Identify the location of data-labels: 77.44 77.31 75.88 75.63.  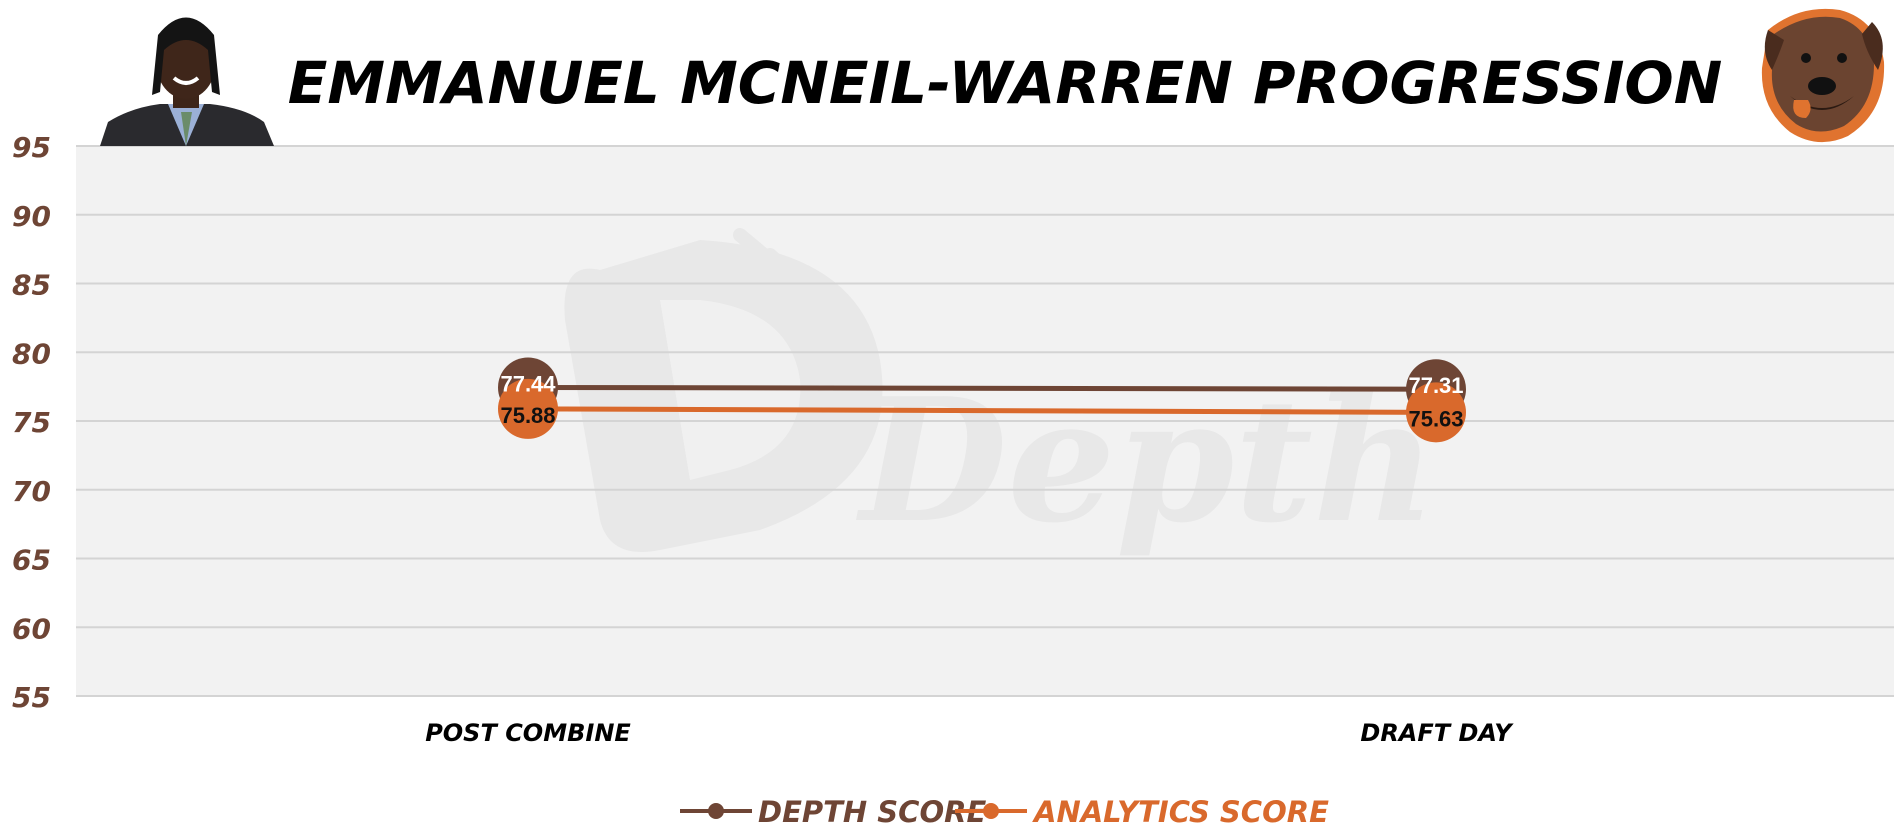
(981, 401).